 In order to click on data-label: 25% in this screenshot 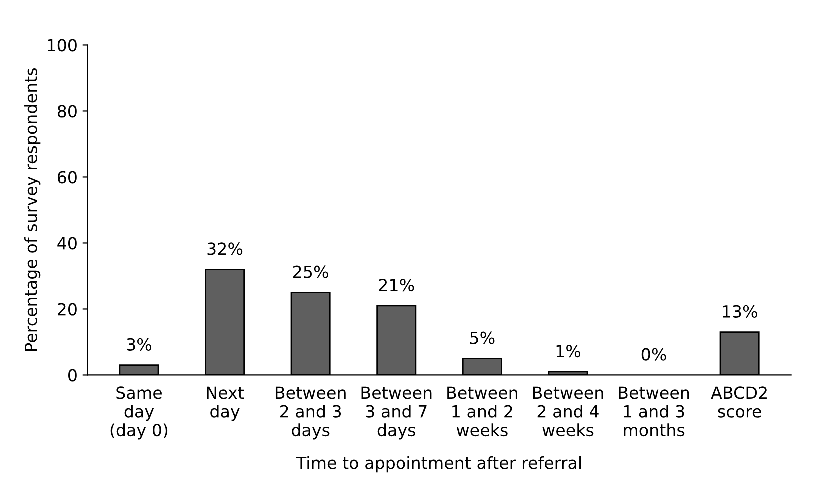, I will do `click(311, 272)`.